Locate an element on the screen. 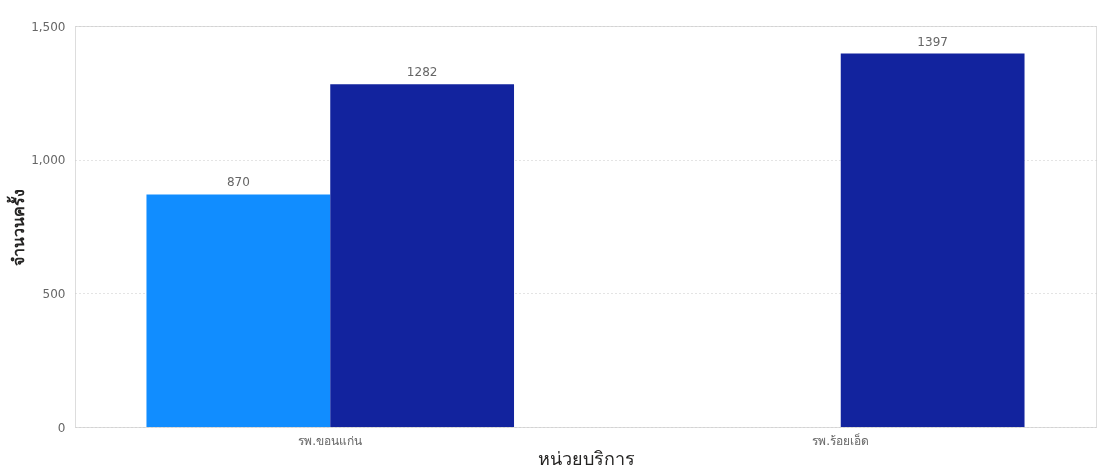 This screenshot has width=1104, height=476. data-label: 1397 is located at coordinates (932, 41).